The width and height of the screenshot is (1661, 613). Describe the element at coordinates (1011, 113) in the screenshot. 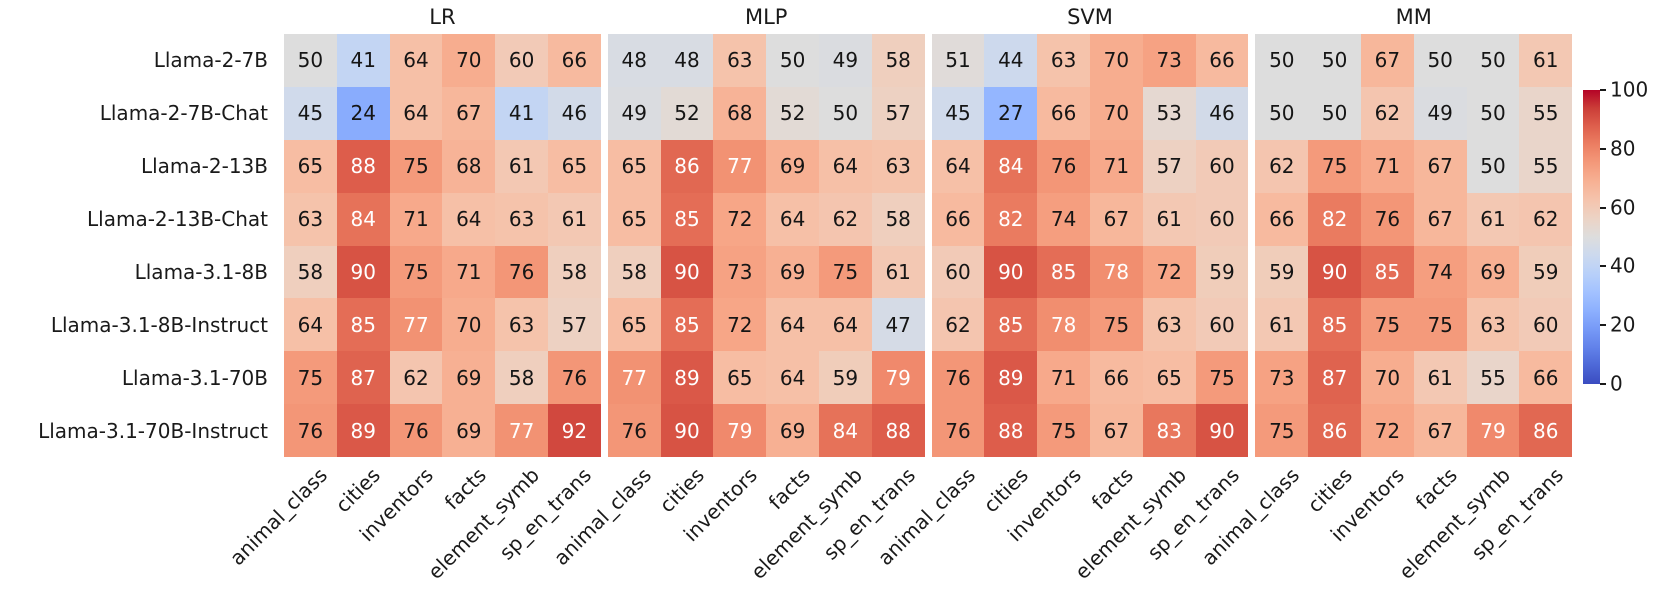

I see `heatmap-cell: 27` at that location.